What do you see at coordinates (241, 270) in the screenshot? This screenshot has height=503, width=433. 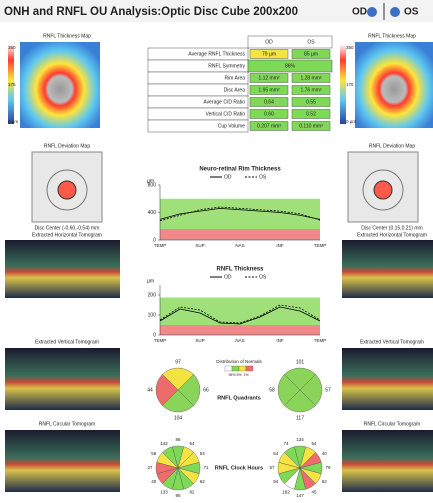 I see `label: RNFL Thickness` at bounding box center [241, 270].